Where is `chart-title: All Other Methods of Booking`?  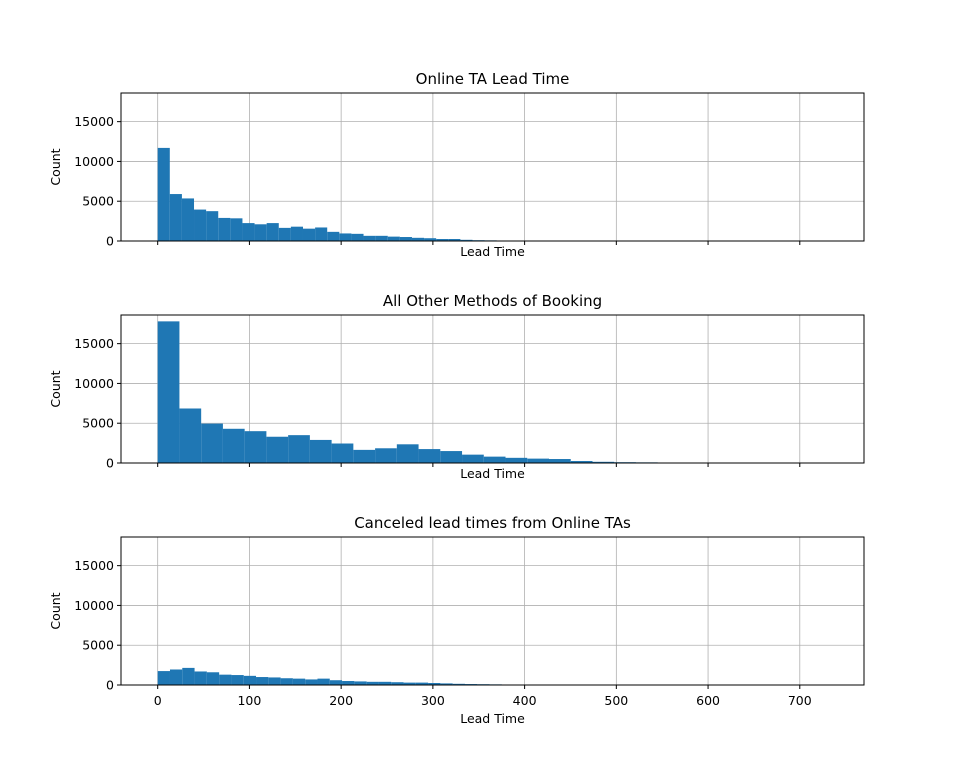
chart-title: All Other Methods of Booking is located at coordinates (492, 301).